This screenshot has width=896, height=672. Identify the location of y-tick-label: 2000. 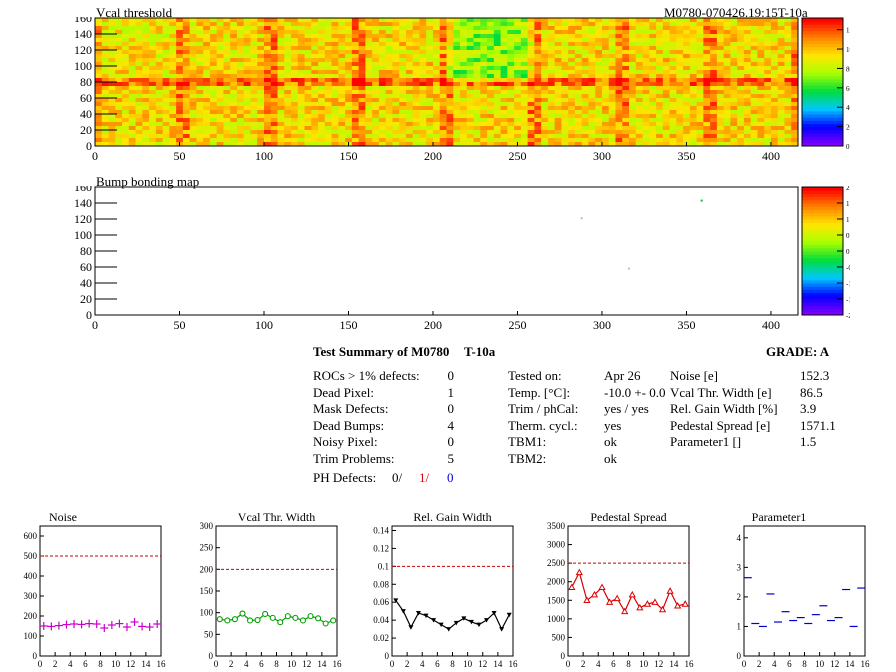
(556, 582).